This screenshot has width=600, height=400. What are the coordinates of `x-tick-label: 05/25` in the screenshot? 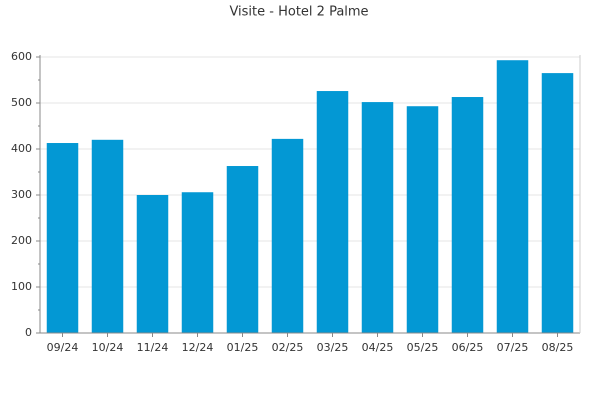 It's located at (423, 347).